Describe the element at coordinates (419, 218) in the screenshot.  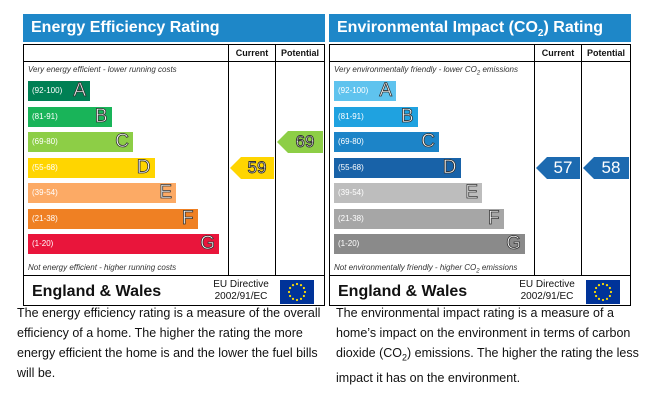
I see `env-band-f: (21-38) F` at that location.